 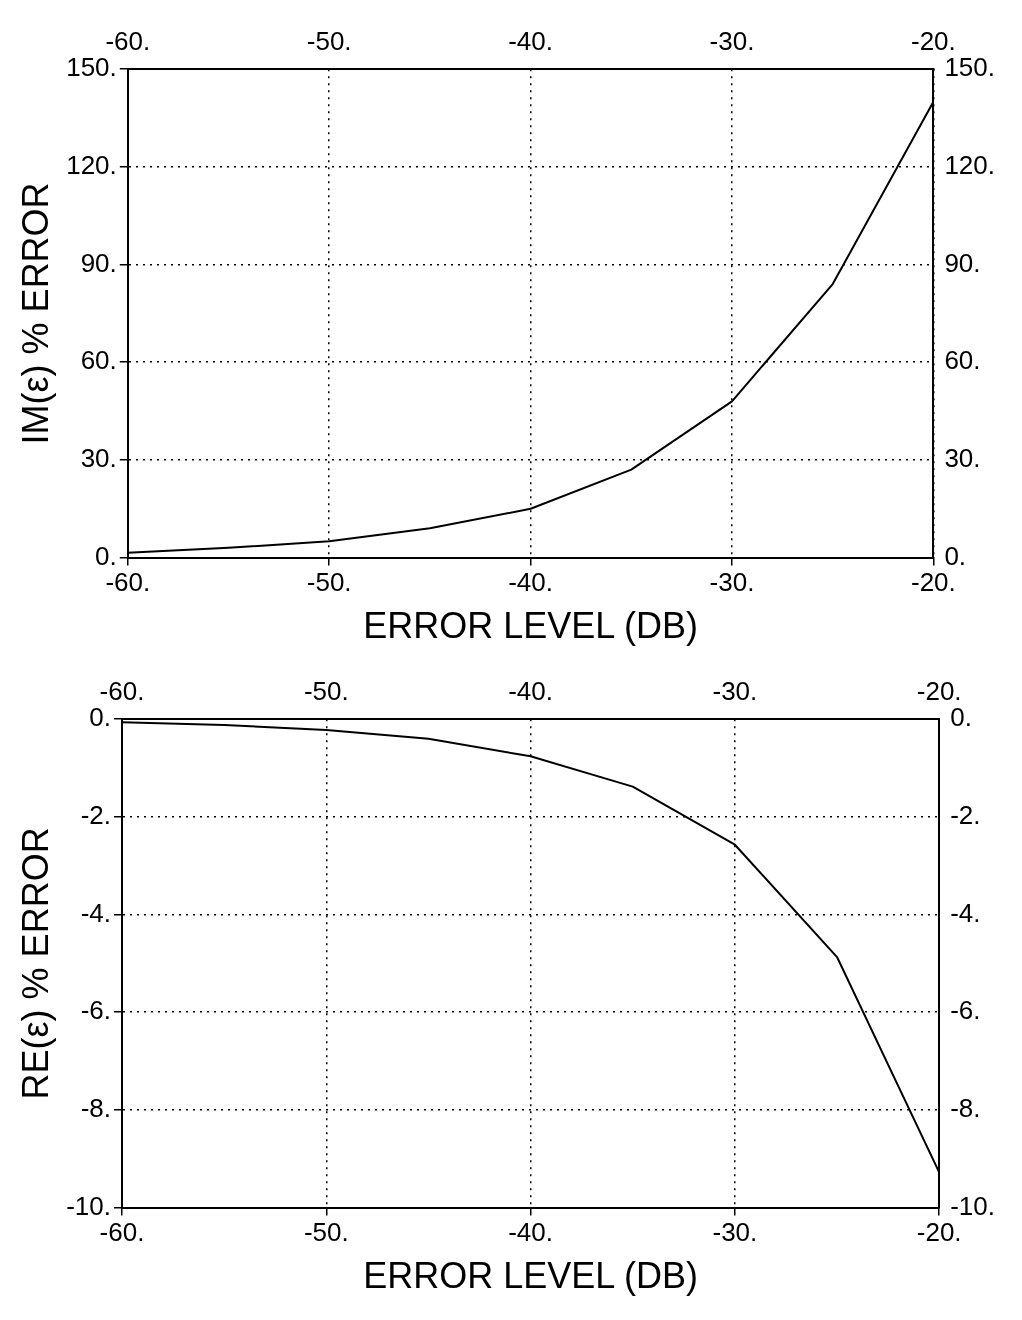 I want to click on y2-tick-label: -8., so click(x=965, y=1108).